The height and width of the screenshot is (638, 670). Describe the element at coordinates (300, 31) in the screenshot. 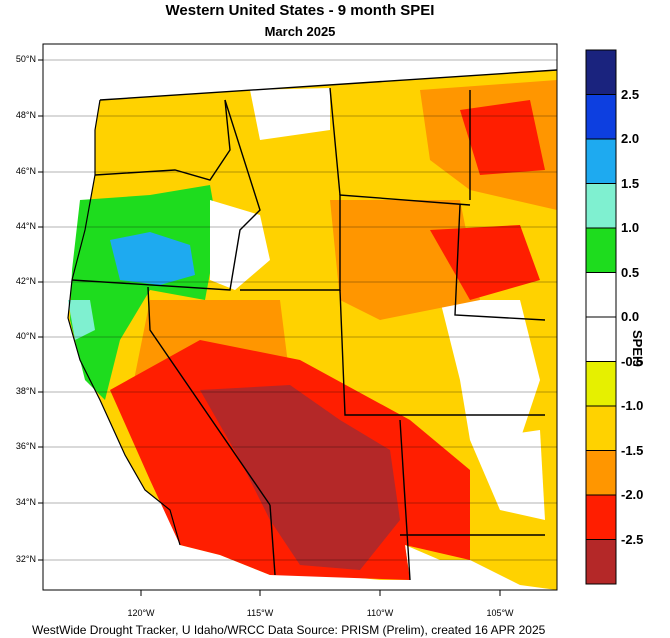

I see `map-subtitle: March 2025` at that location.